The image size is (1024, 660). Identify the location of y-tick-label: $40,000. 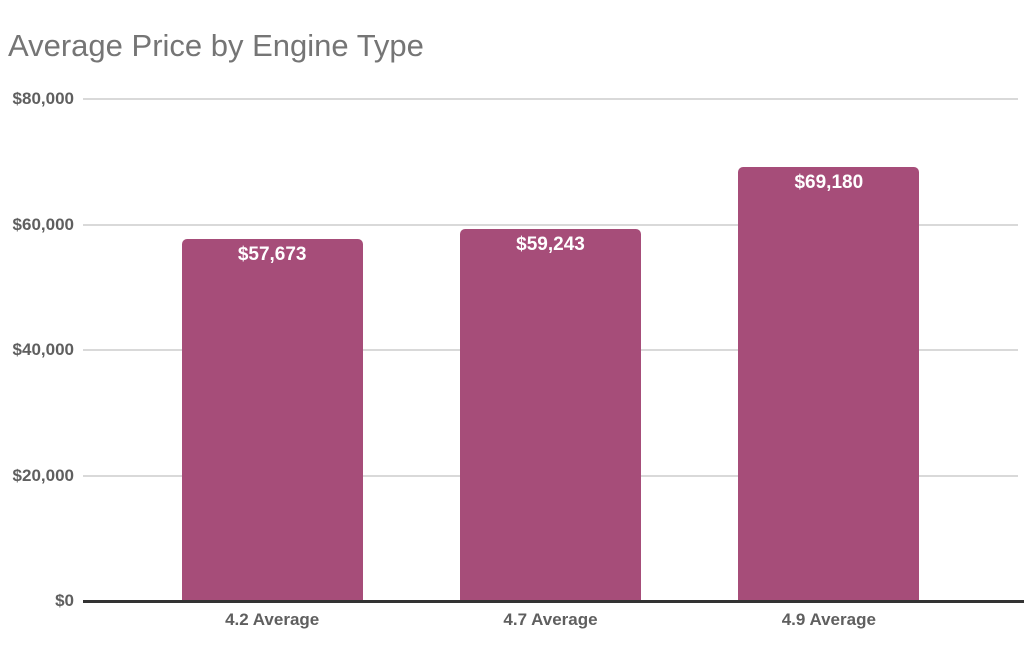
(43, 349).